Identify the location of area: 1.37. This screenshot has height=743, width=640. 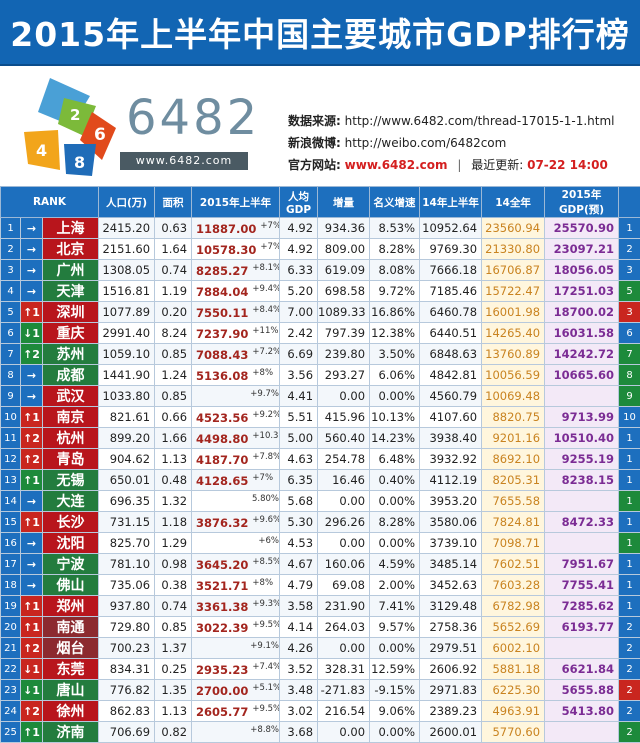
(173, 648).